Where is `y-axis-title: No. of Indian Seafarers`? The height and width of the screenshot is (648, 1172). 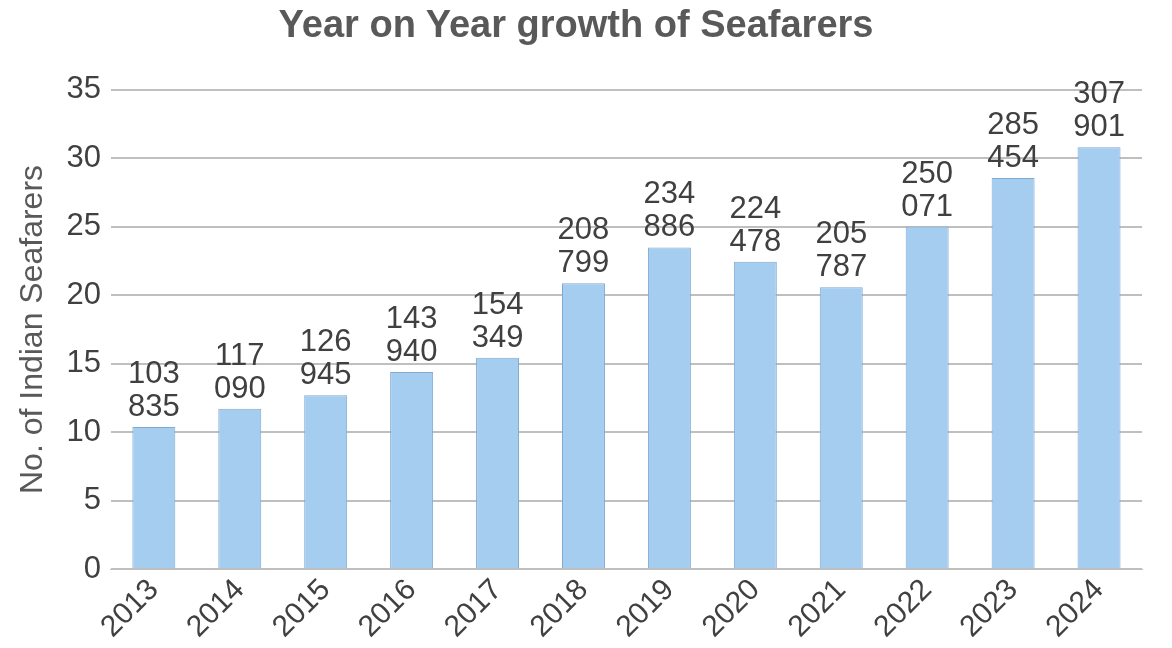
y-axis-title: No. of Indian Seafarers is located at coordinates (31, 329).